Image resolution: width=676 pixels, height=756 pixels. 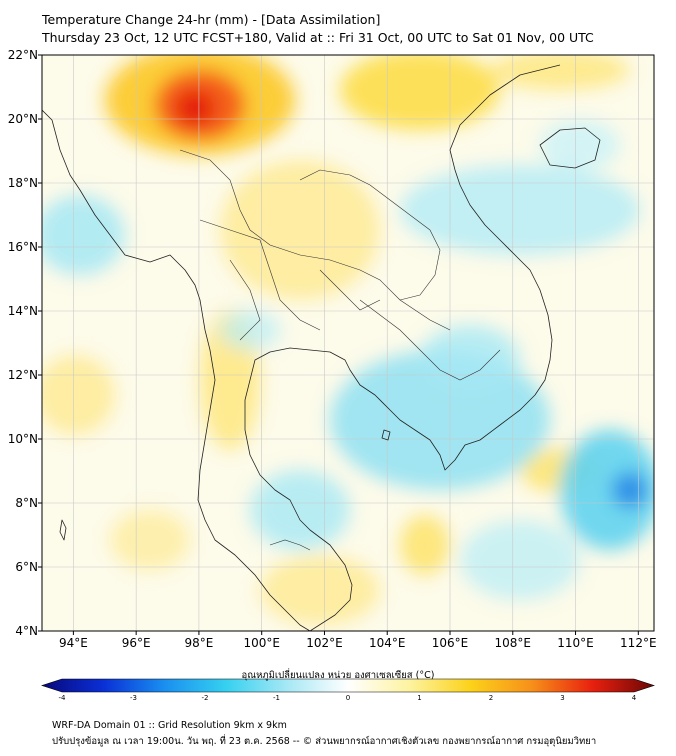 I want to click on warm-anomaly-northeast, so click(x=560, y=72).